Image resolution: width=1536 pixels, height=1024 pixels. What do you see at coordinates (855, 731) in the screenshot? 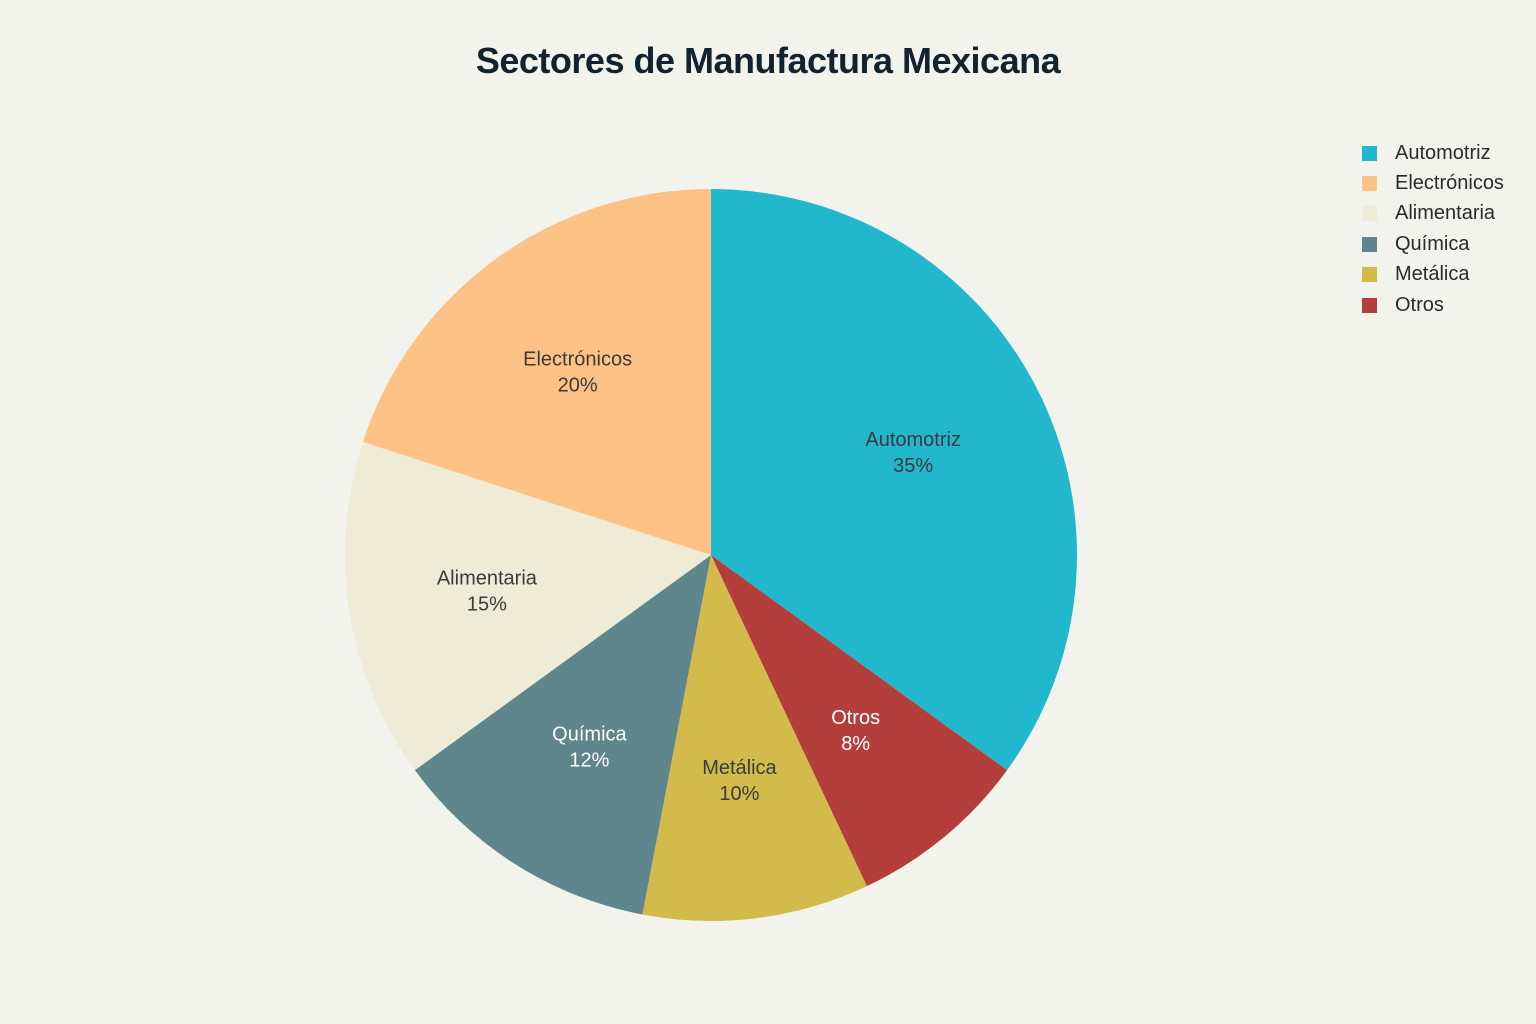
I see `slice-label-otros: Otros 8%` at bounding box center [855, 731].